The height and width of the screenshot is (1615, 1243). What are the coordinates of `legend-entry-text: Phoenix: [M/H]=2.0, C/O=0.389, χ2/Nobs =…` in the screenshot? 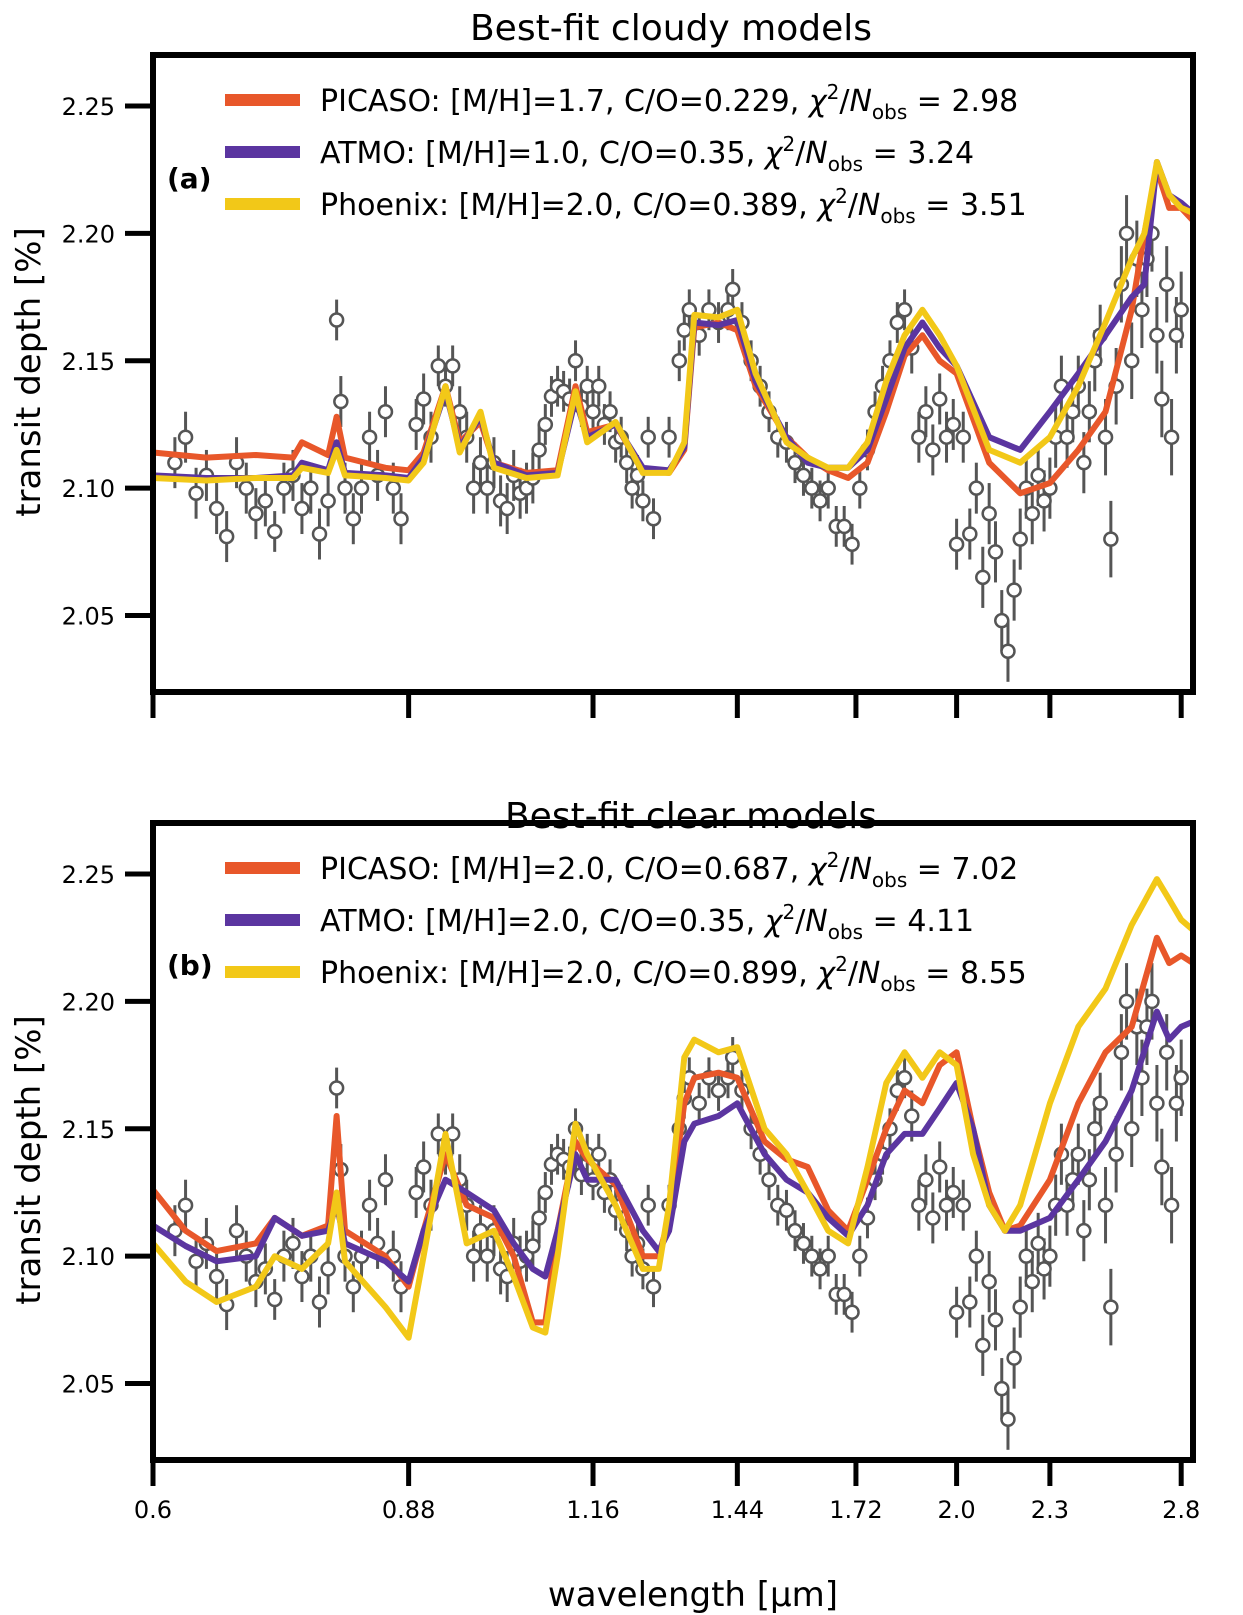 It's located at (673, 206).